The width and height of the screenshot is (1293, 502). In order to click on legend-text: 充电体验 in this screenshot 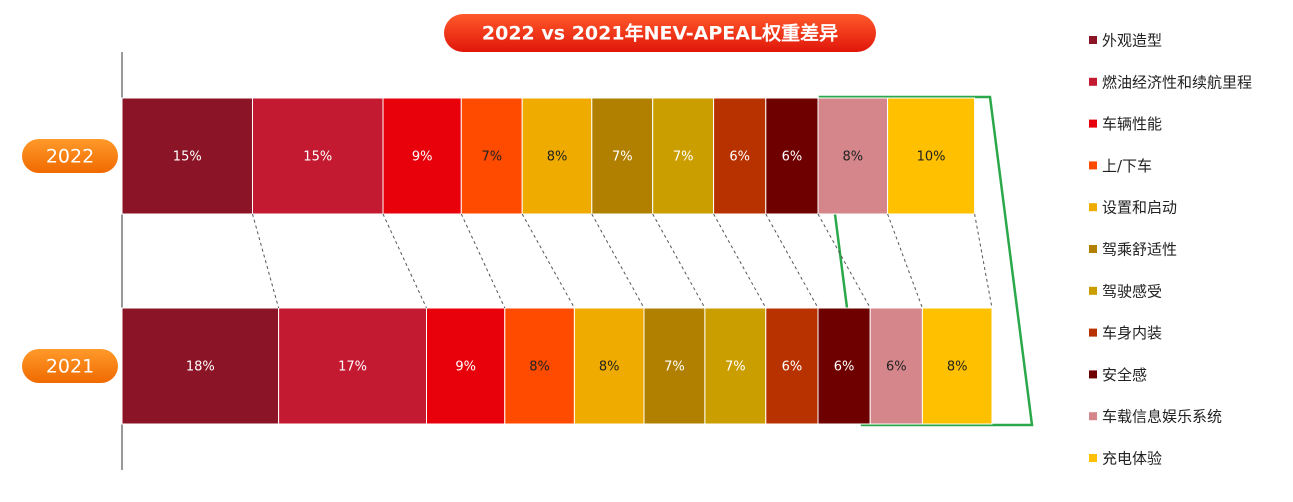, I will do `click(1132, 459)`.